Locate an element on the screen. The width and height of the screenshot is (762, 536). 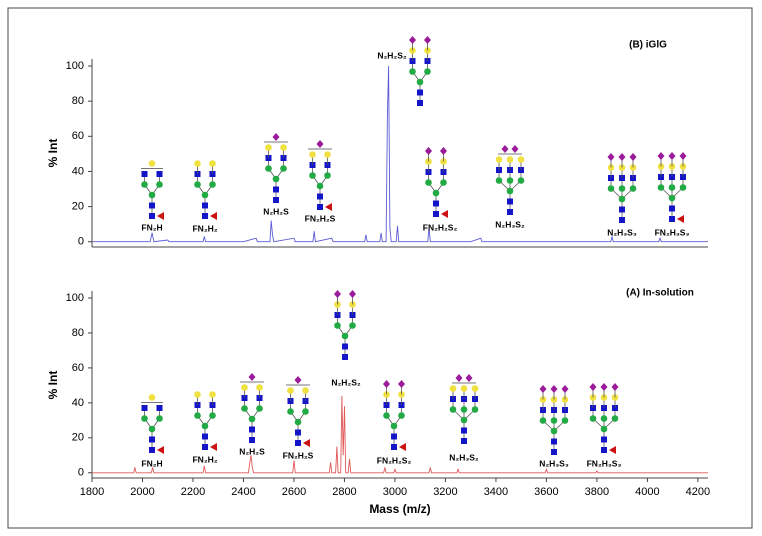
y-tick-label: 0 is located at coordinates (81, 473).